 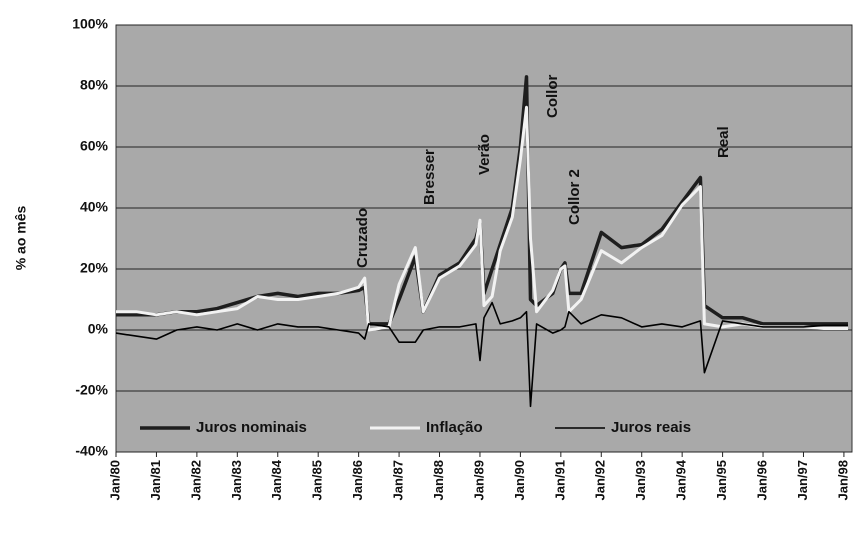 What do you see at coordinates (94, 207) in the screenshot?
I see `y-tick-label: 40%` at bounding box center [94, 207].